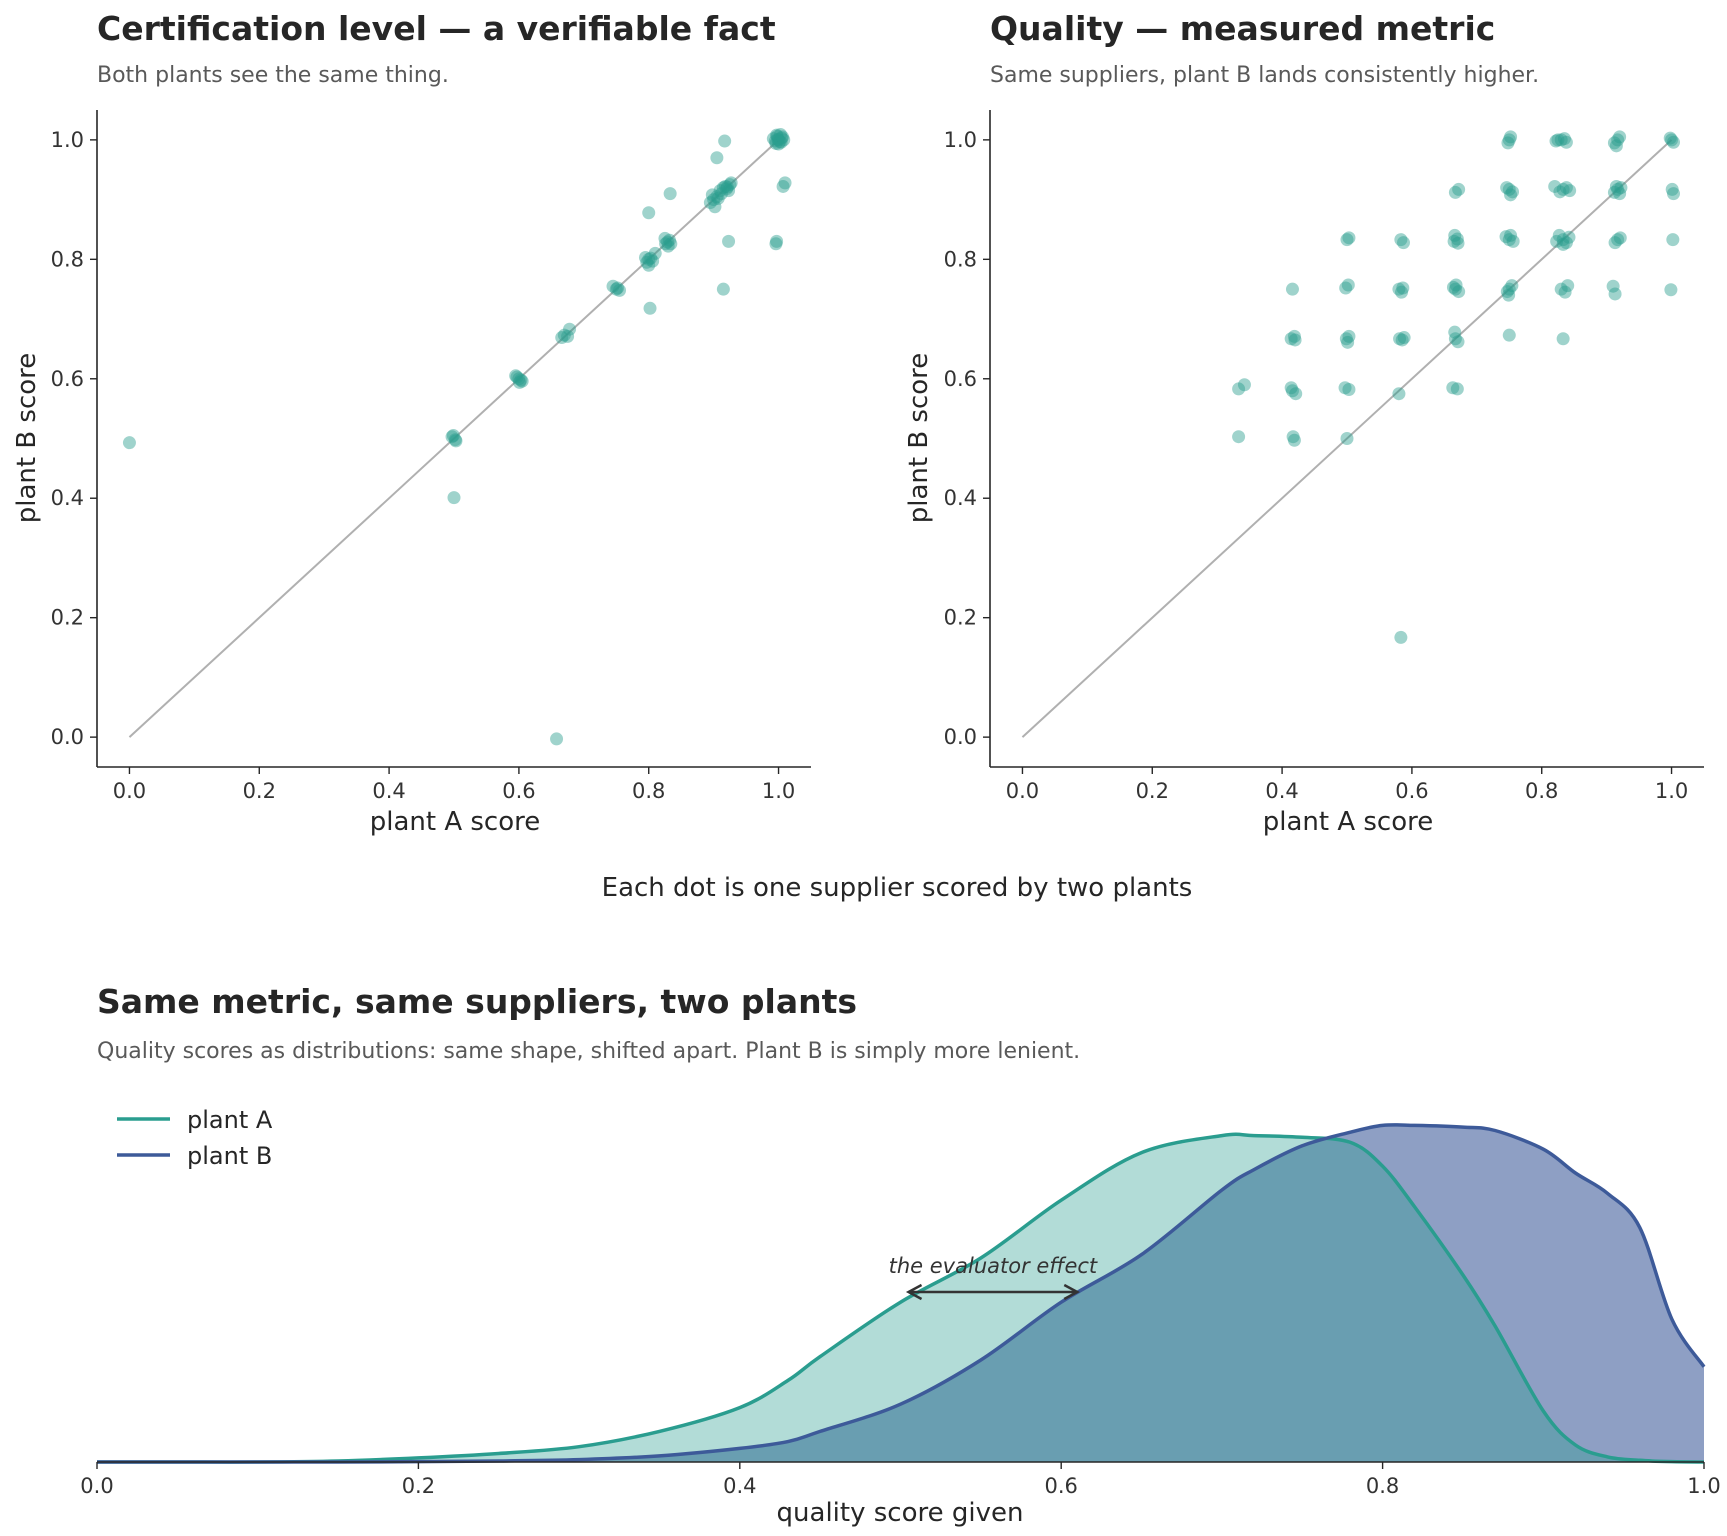 The image size is (1727, 1536). What do you see at coordinates (67, 618) in the screenshot?
I see `y-tick-label: 0.2` at bounding box center [67, 618].